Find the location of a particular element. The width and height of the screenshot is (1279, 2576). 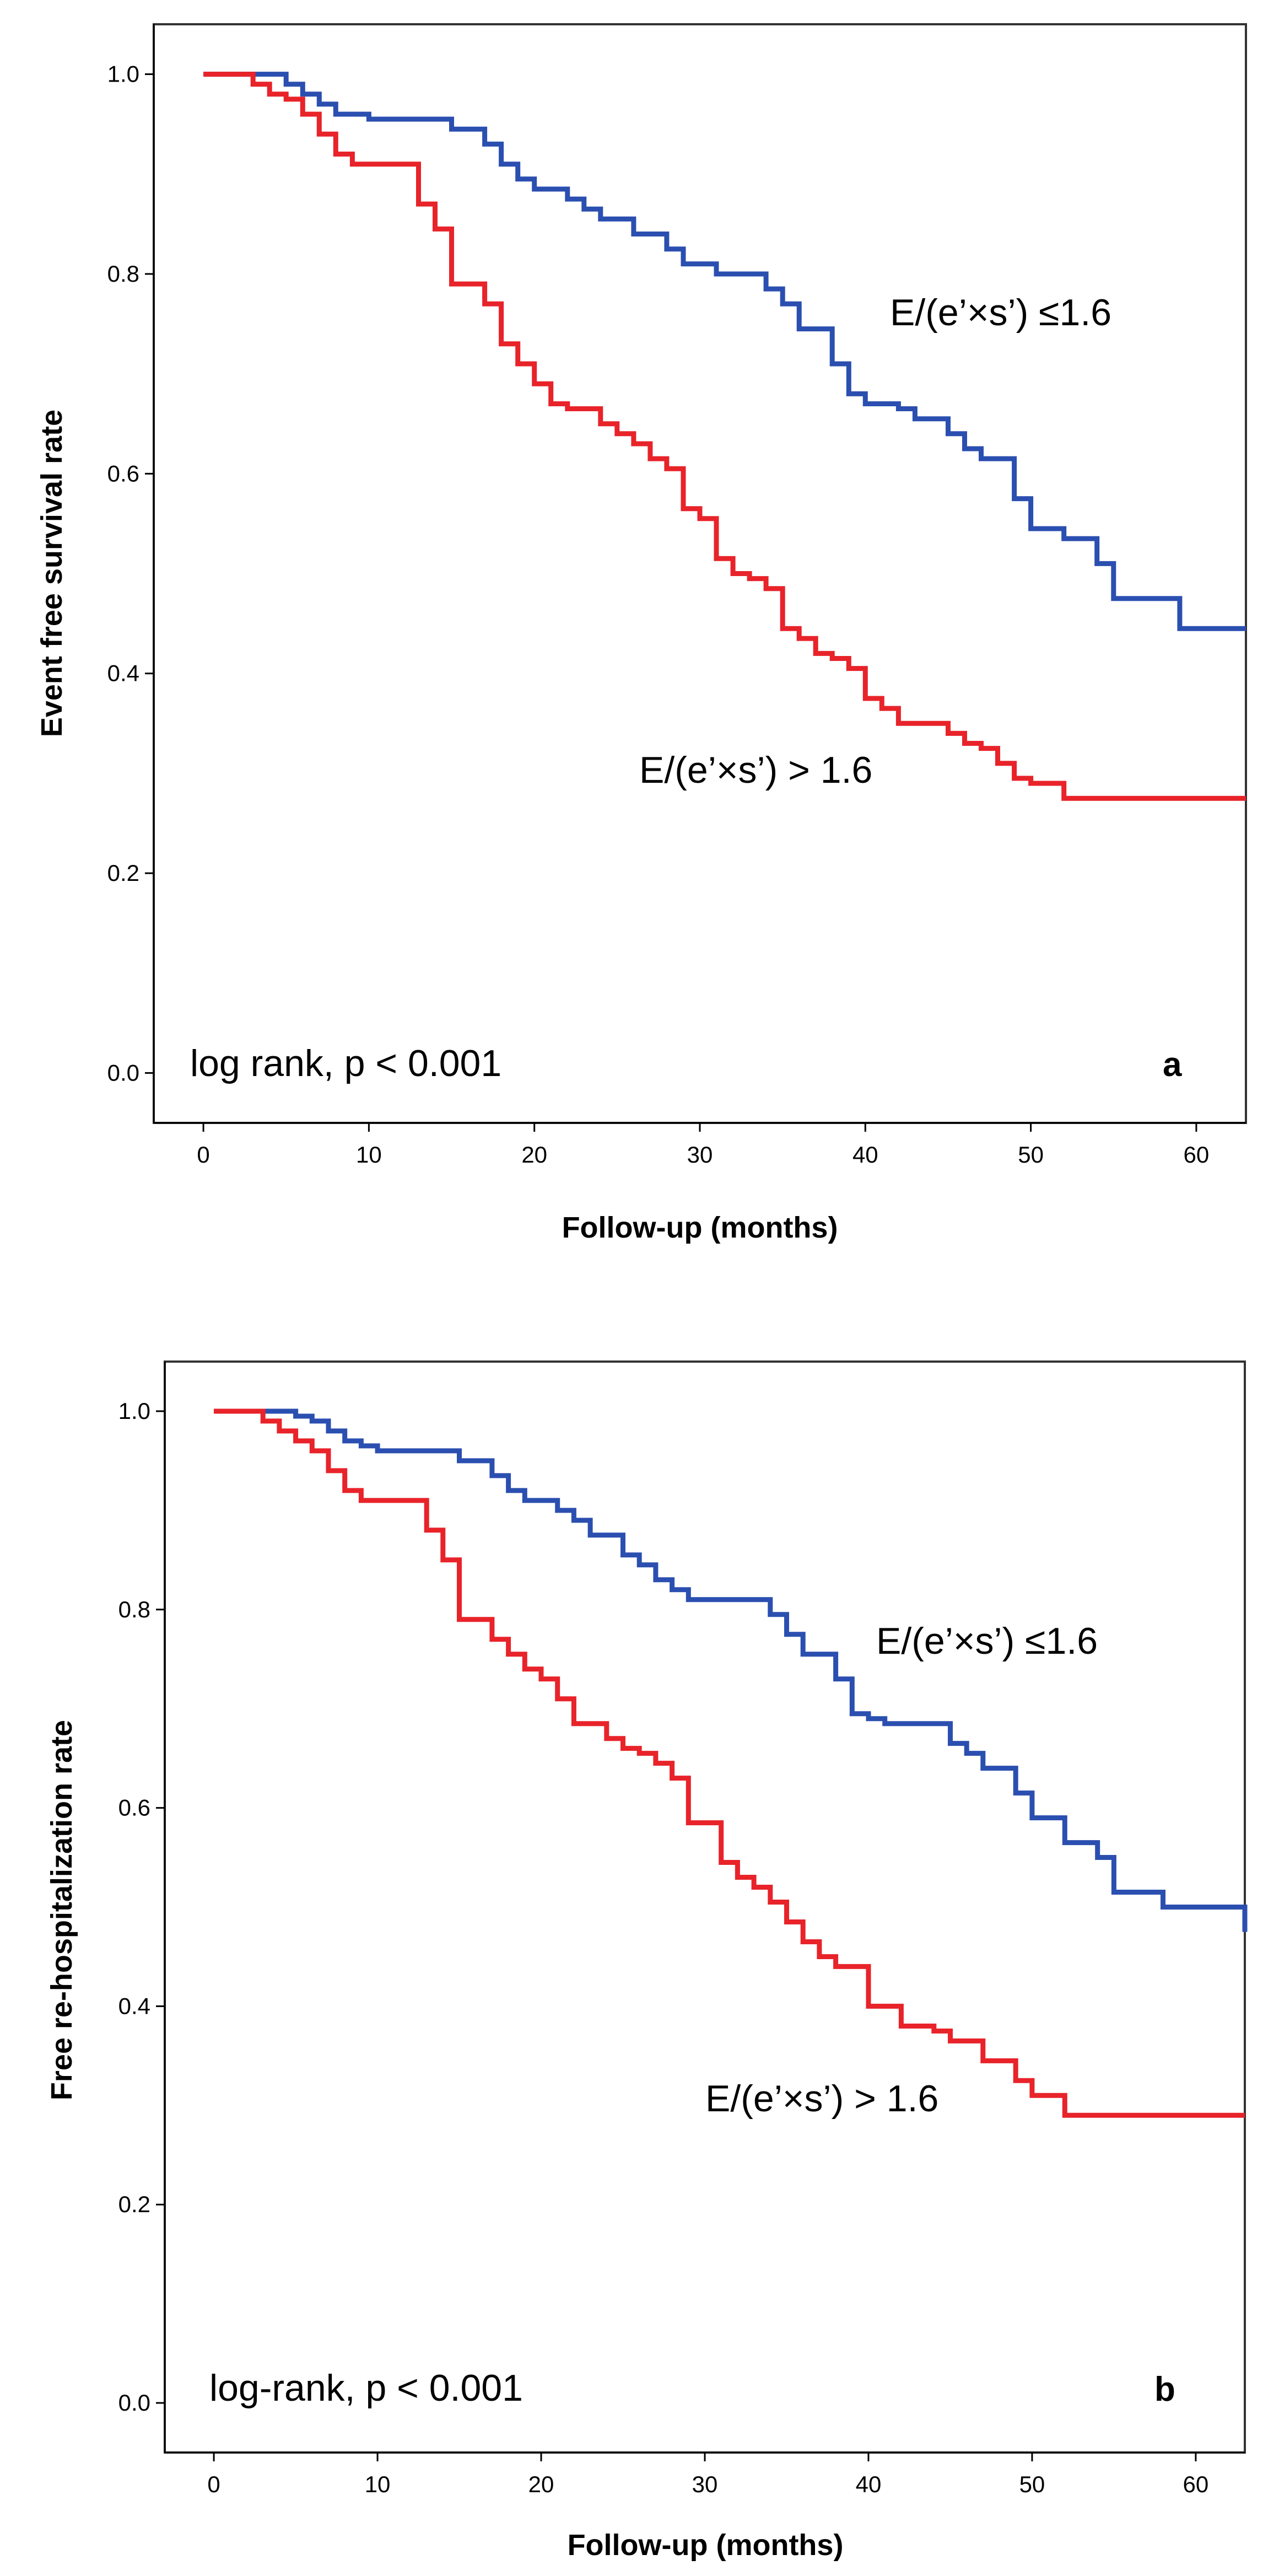

panel-b-y-tick-label-0: 0.0 is located at coordinates (134, 2403).